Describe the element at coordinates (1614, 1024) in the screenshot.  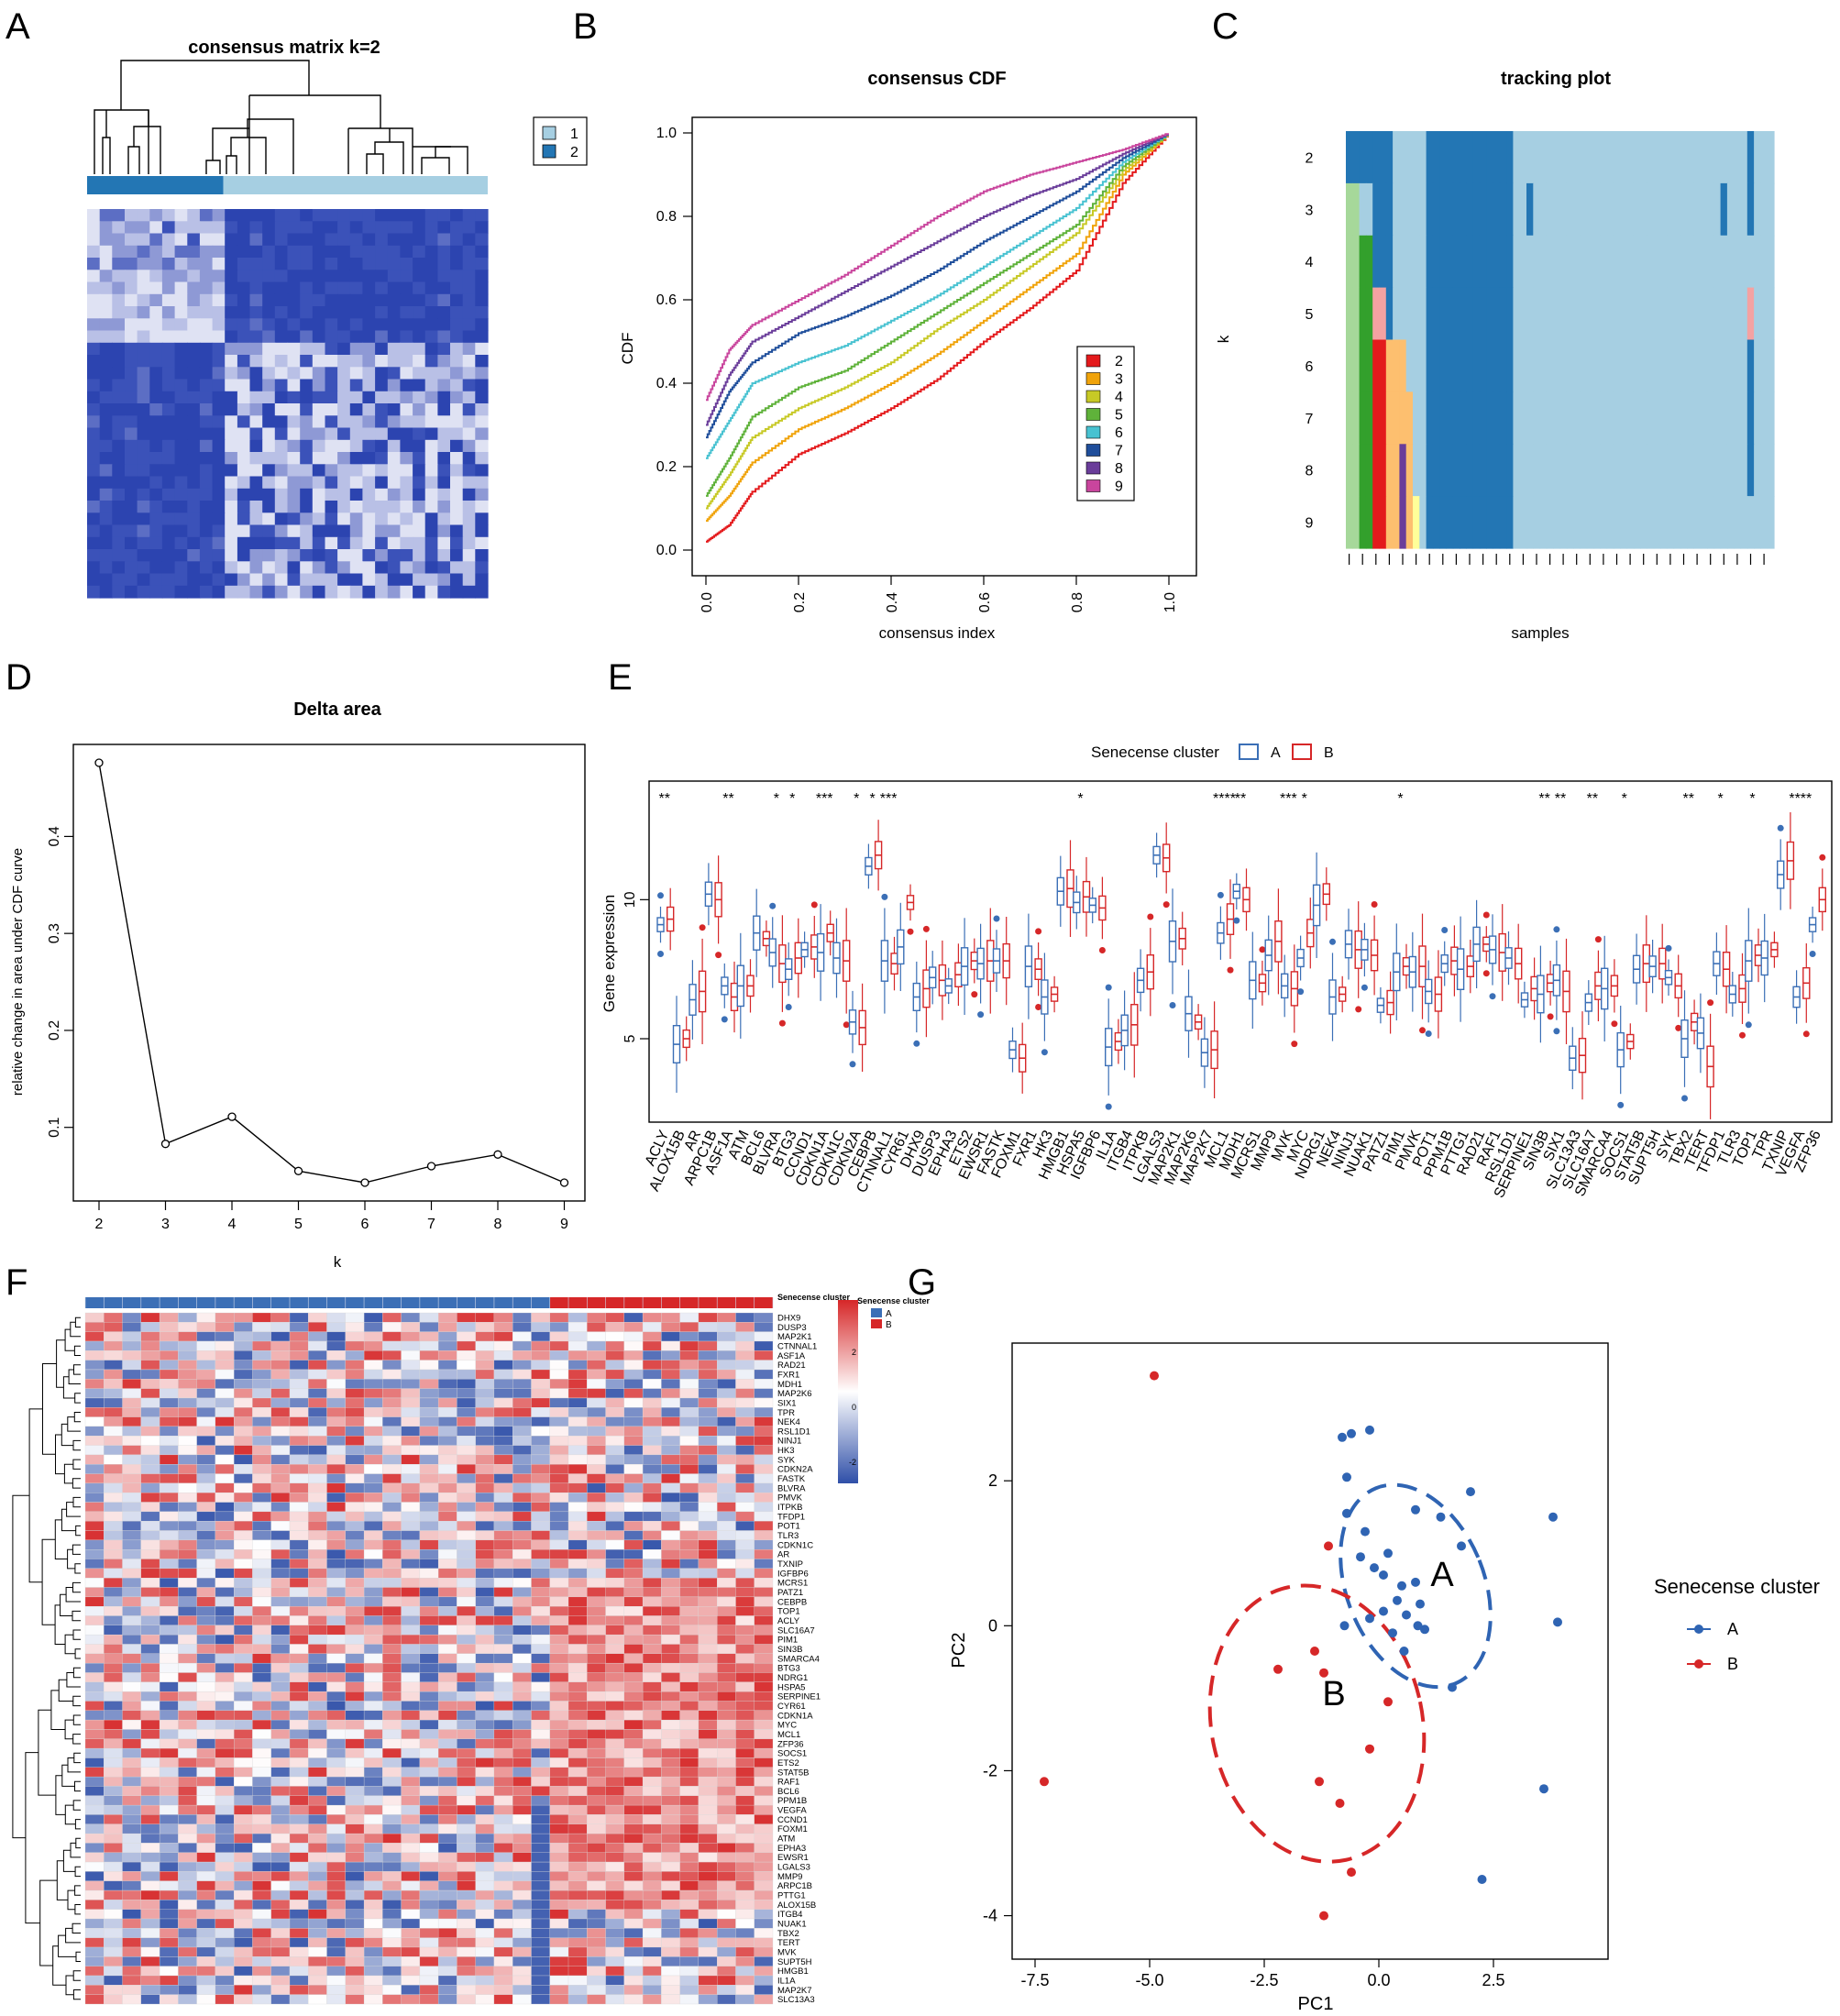
I see `panel-e-outlier` at that location.